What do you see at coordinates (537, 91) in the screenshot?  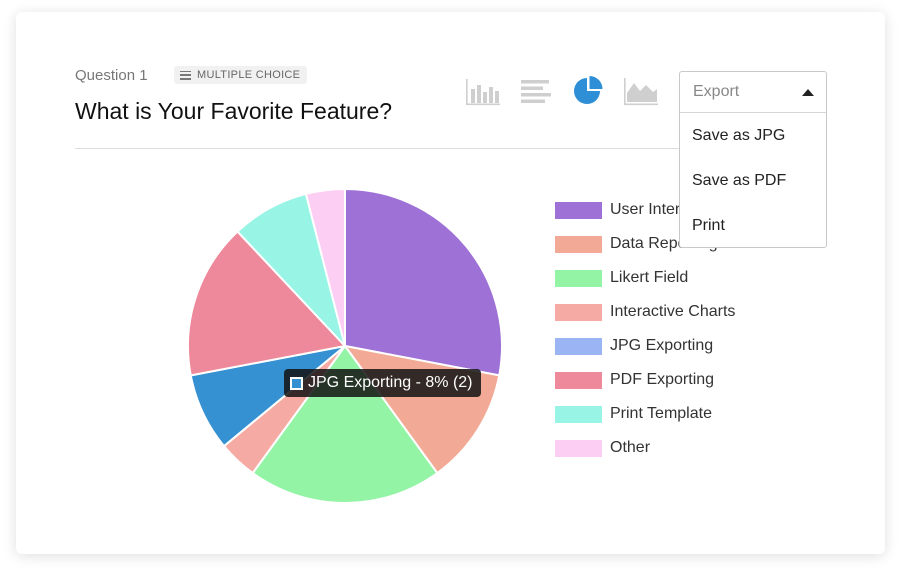 I see `horizontal-bar-chart-icon` at bounding box center [537, 91].